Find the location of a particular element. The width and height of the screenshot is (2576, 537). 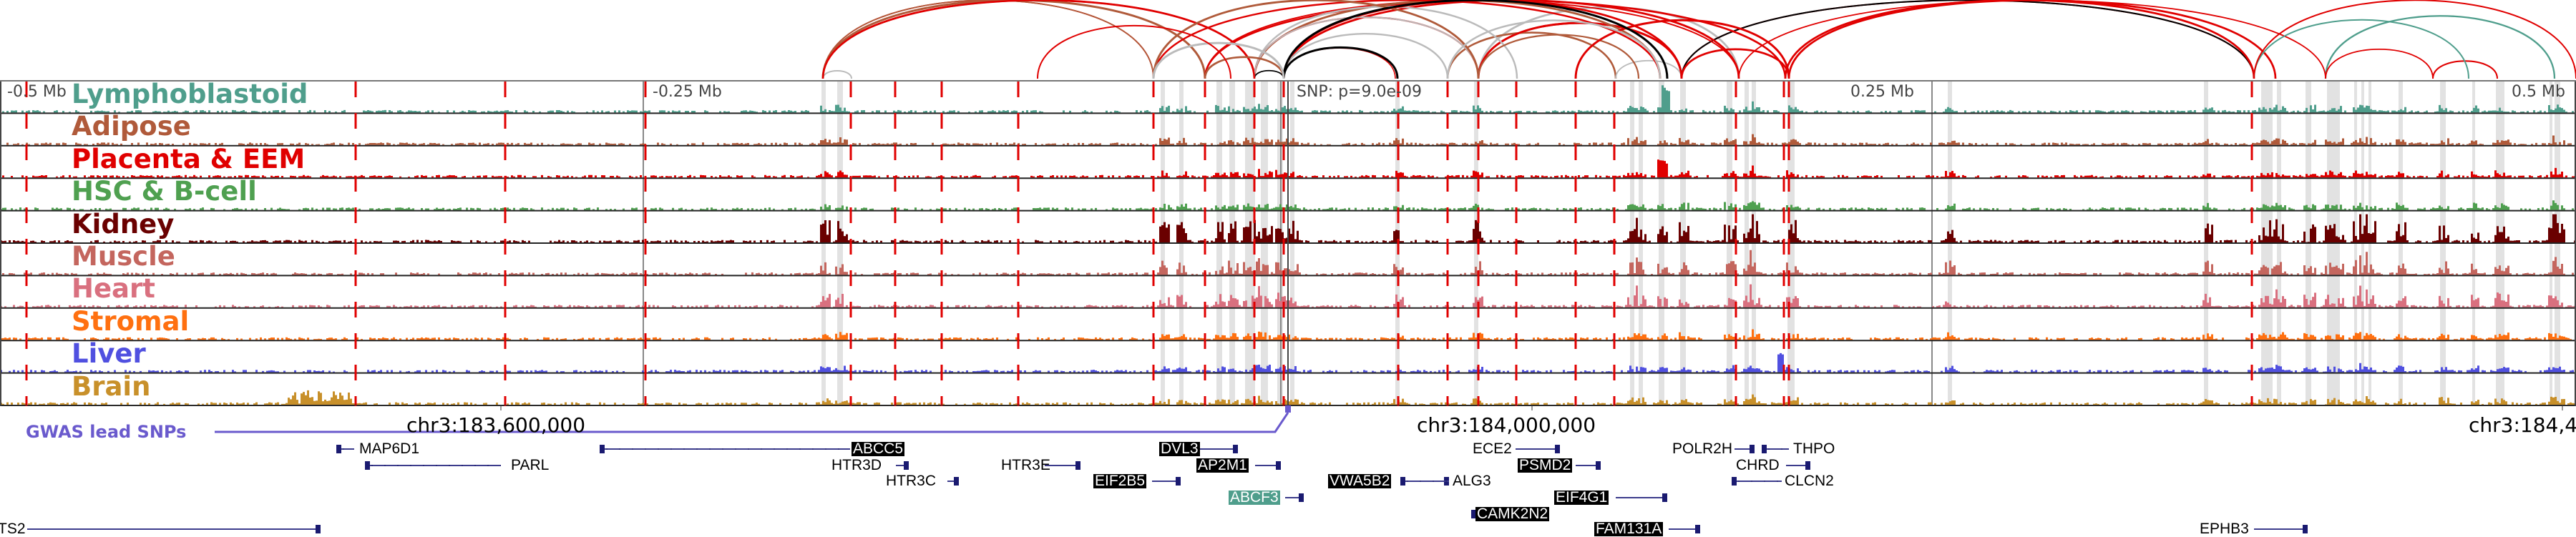

gene-name: ABCF3 is located at coordinates (1254, 497).